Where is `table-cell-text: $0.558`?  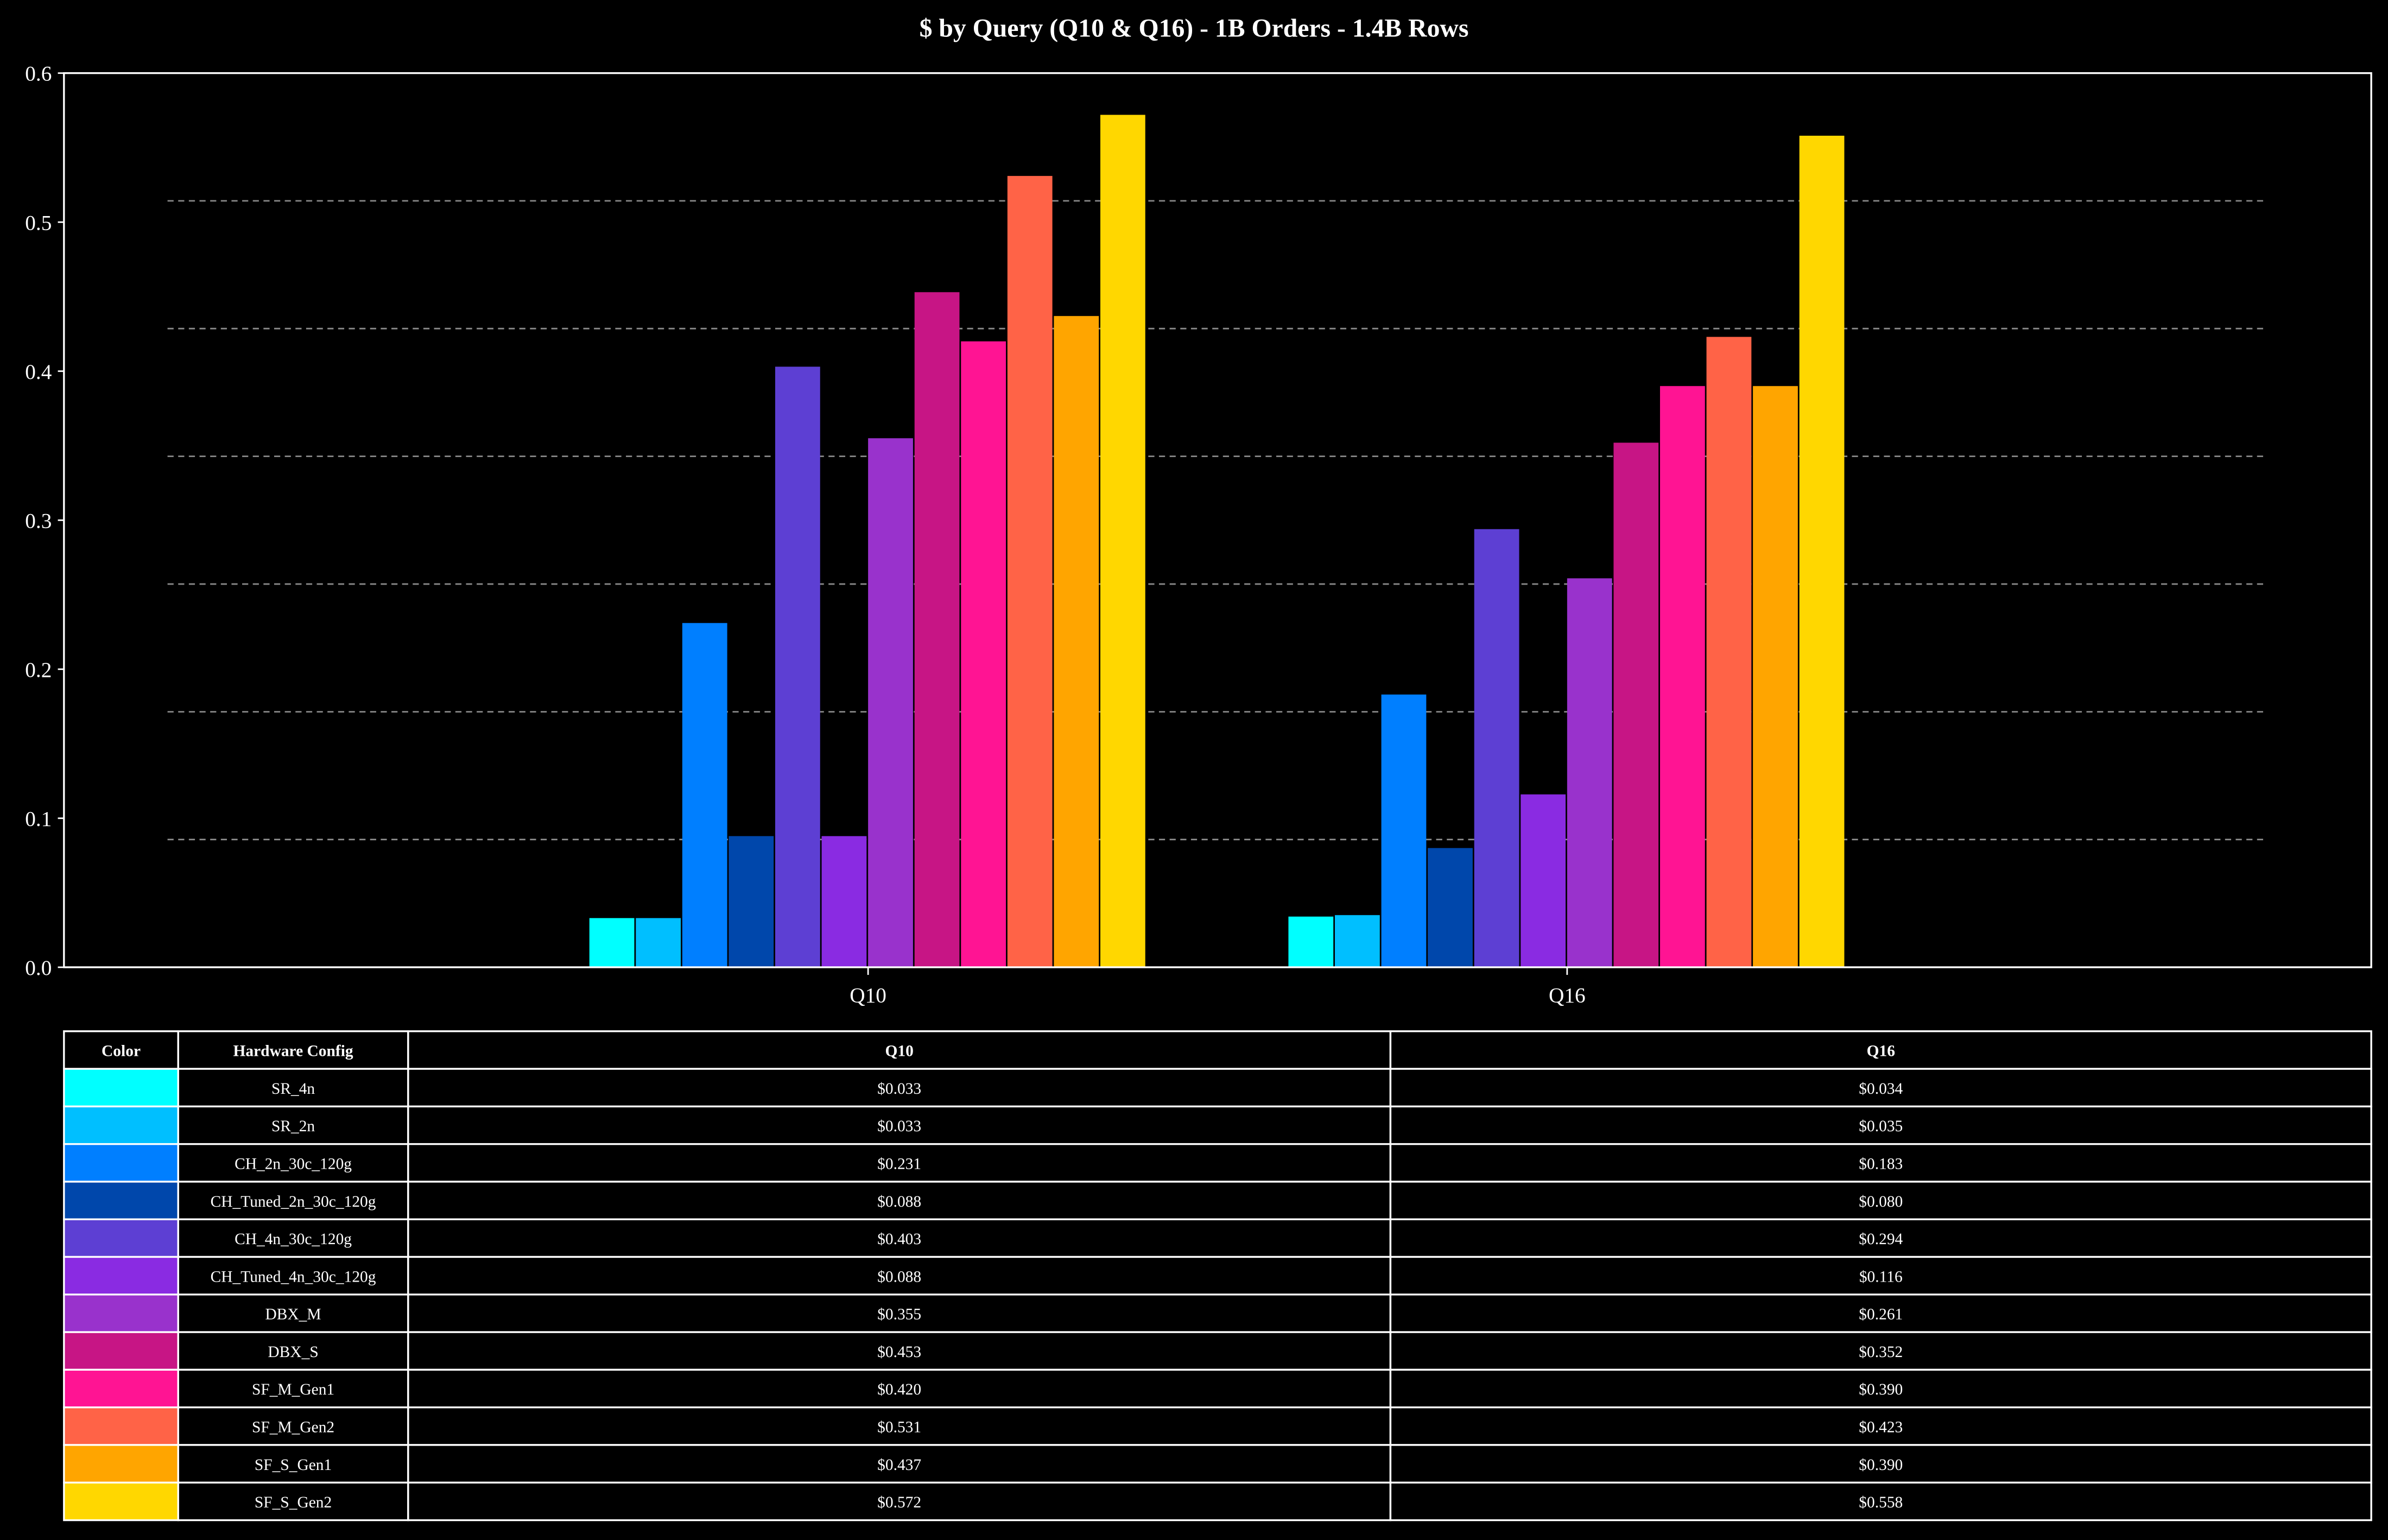
table-cell-text: $0.558 is located at coordinates (1881, 1502).